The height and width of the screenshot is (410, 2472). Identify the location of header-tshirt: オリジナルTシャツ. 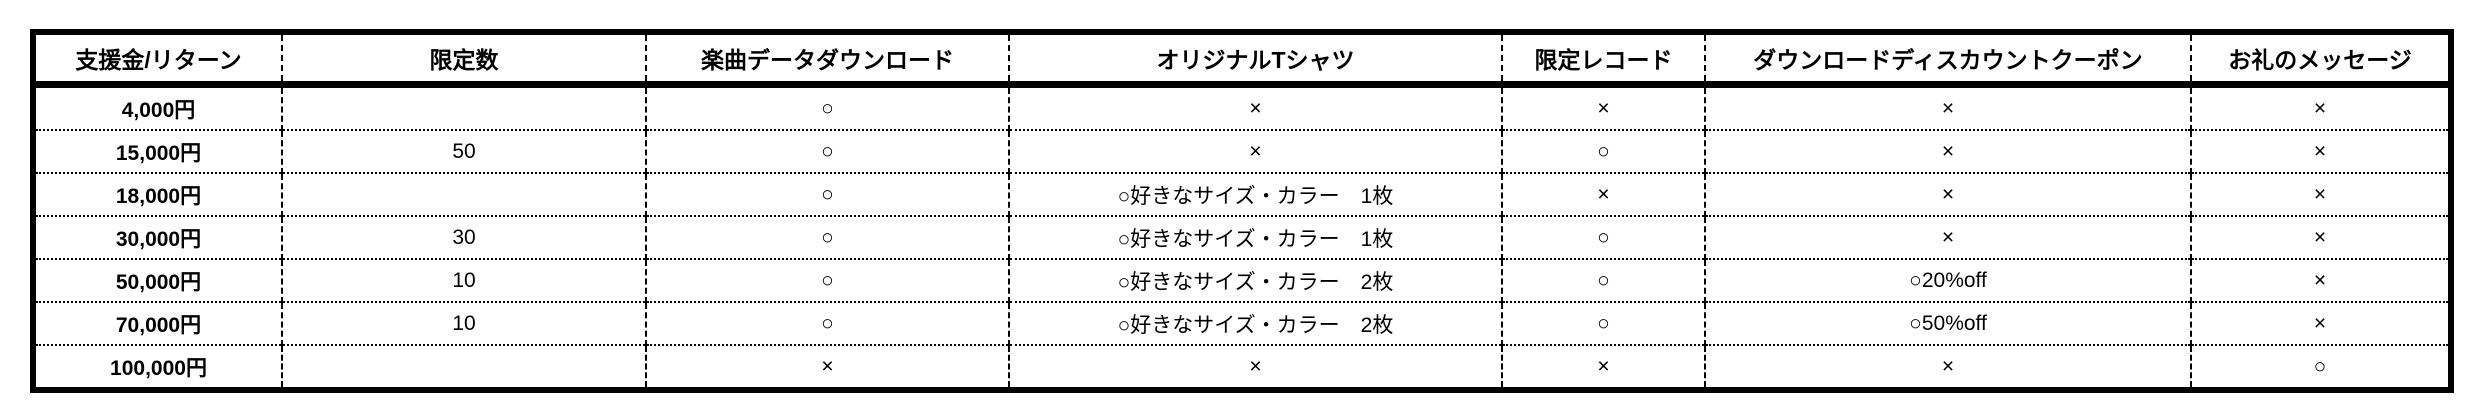
(1255, 60).